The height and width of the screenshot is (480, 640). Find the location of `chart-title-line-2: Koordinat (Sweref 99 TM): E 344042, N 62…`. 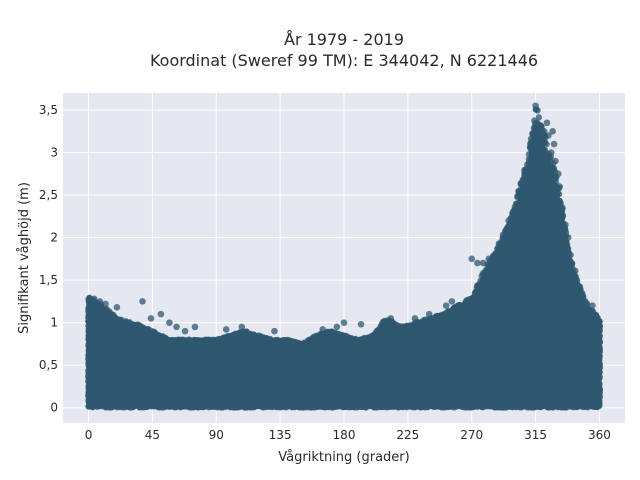

chart-title-line-2: Koordinat (Sweref 99 TM): E 344042, N 62… is located at coordinates (344, 60).